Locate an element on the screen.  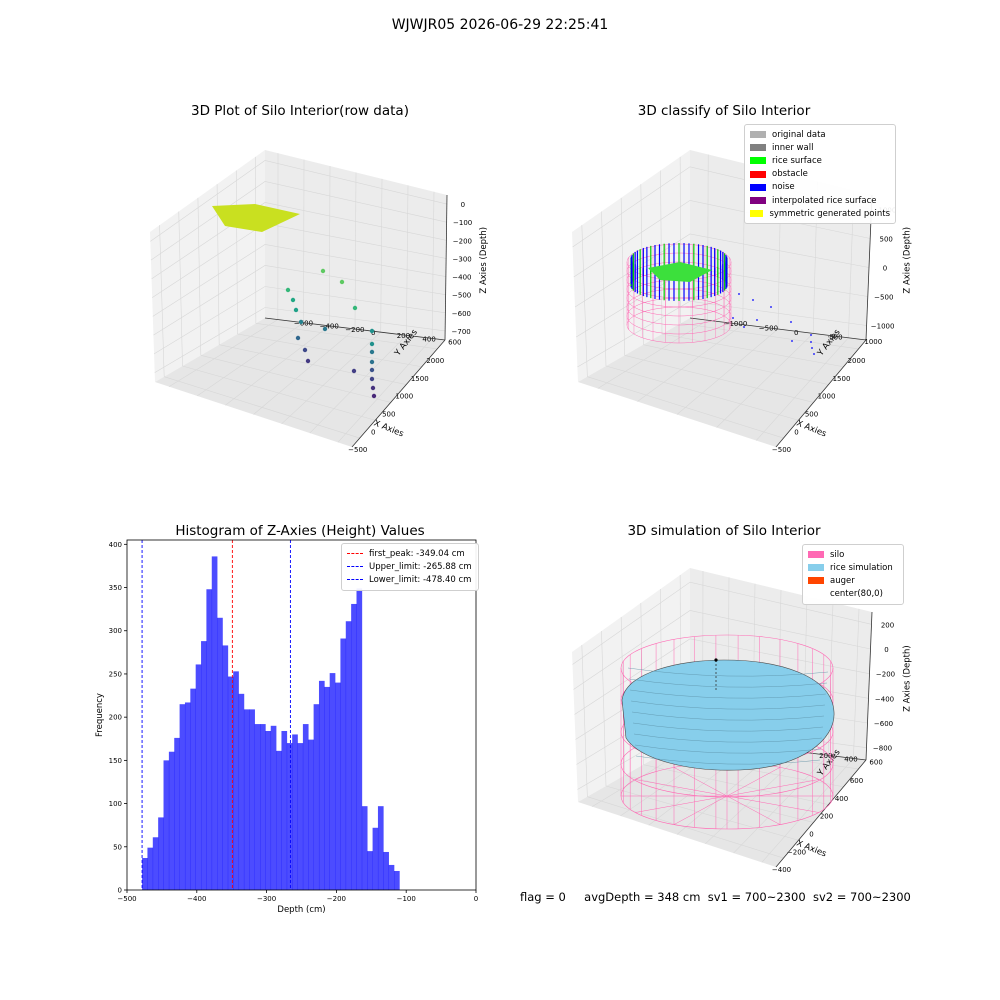
legend-label: center(80,0) is located at coordinates (856, 594).